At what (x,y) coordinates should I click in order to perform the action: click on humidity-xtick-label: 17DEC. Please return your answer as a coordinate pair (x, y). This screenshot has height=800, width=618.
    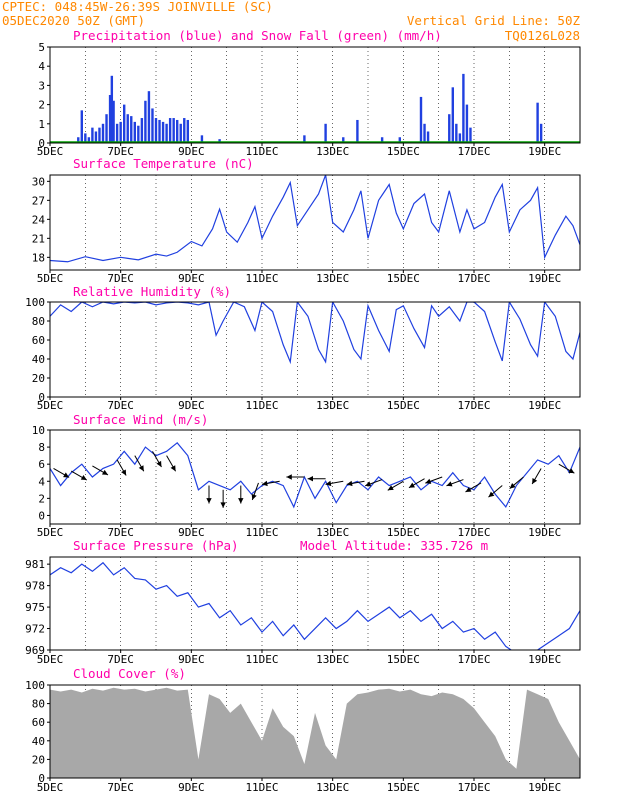
    Looking at the image, I should click on (473, 405).